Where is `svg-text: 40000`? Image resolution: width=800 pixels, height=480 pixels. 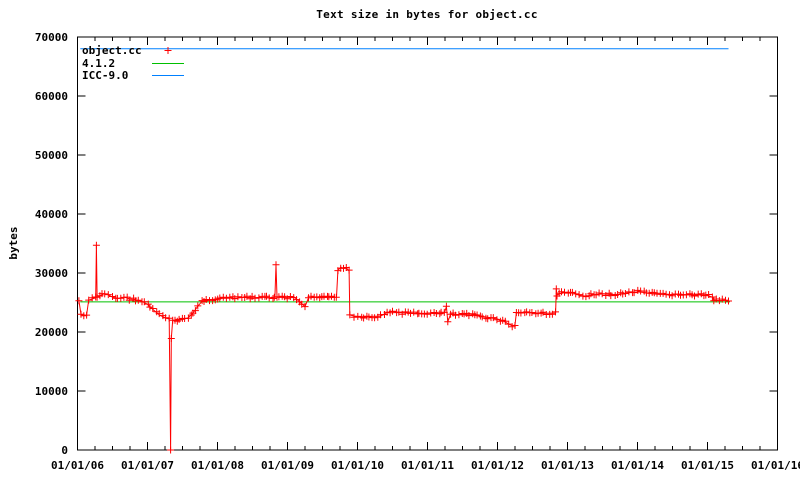 svg-text: 40000 is located at coordinates (51, 214).